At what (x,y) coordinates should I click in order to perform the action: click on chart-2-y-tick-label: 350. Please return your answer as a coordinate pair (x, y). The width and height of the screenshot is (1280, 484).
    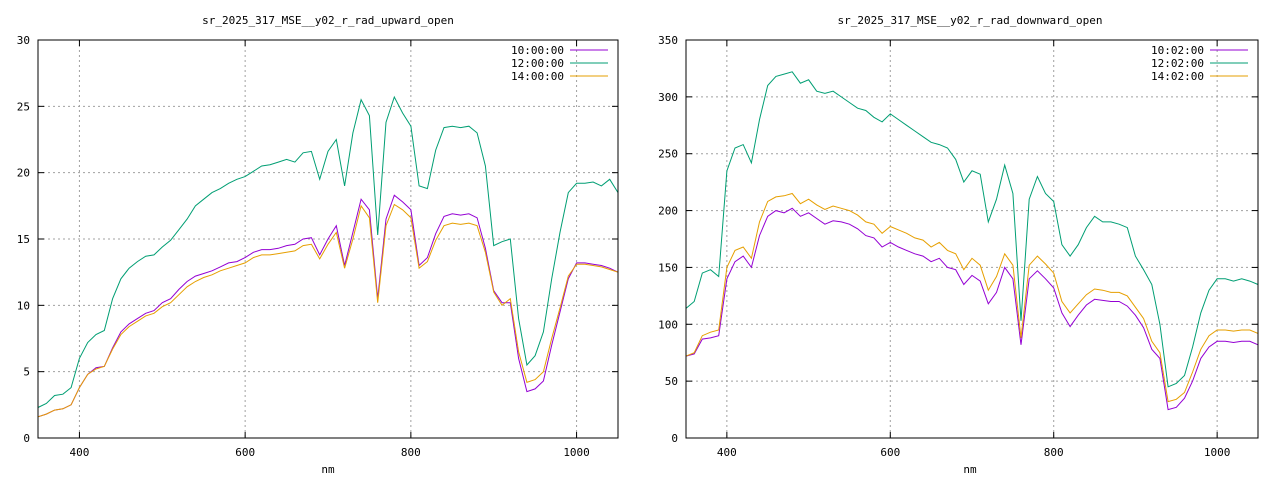
    Looking at the image, I should click on (668, 40).